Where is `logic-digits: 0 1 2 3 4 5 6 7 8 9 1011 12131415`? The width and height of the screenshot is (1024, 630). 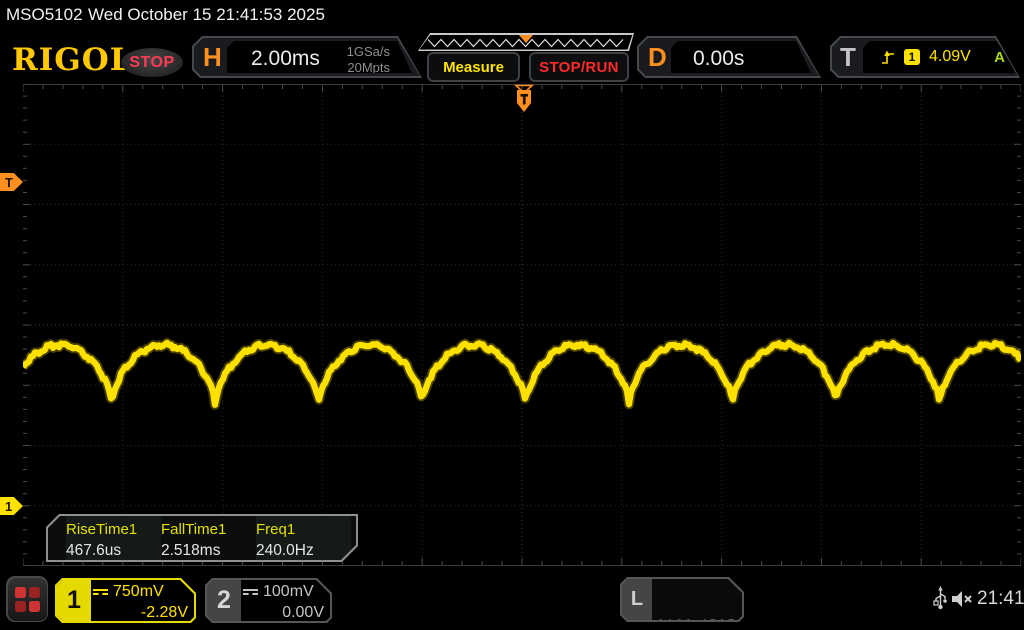 logic-digits: 0 1 2 3 4 5 6 7 8 9 1011 12131415 is located at coordinates (696, 606).